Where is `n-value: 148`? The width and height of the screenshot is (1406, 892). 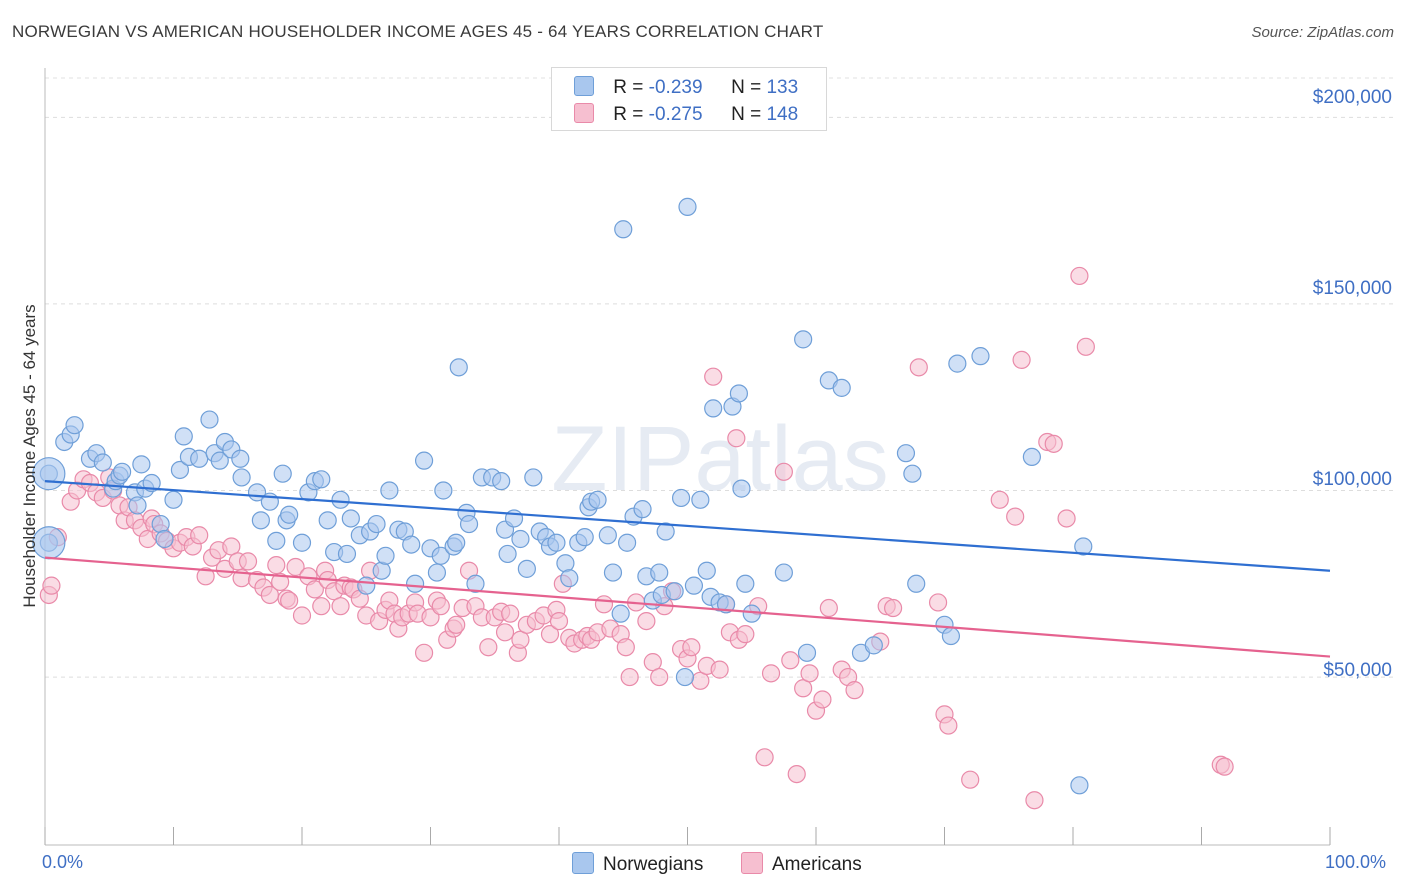
n-value: 148 is located at coordinates (782, 114).